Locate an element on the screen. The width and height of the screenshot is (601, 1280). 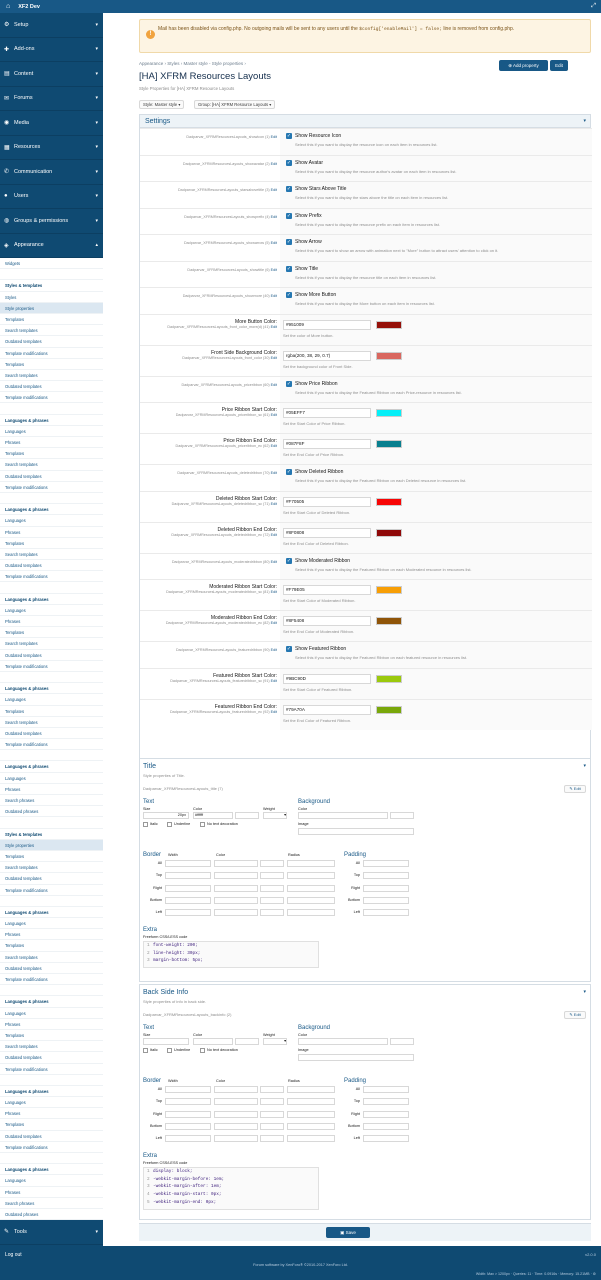
sidebar-section-content: ▤ Content ▾ is located at coordinates (51, 74).